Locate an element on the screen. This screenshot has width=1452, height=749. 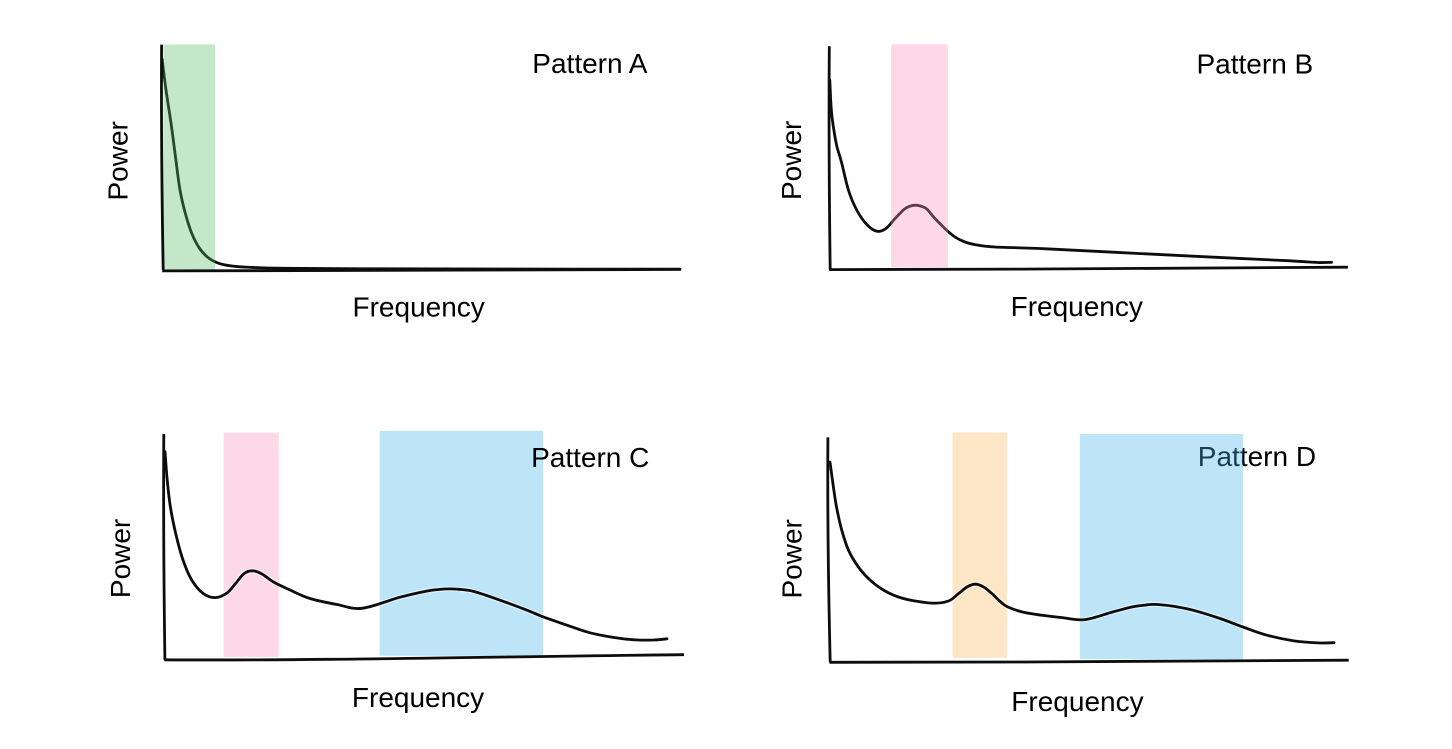
svg-text: Pattern A is located at coordinates (590, 63).